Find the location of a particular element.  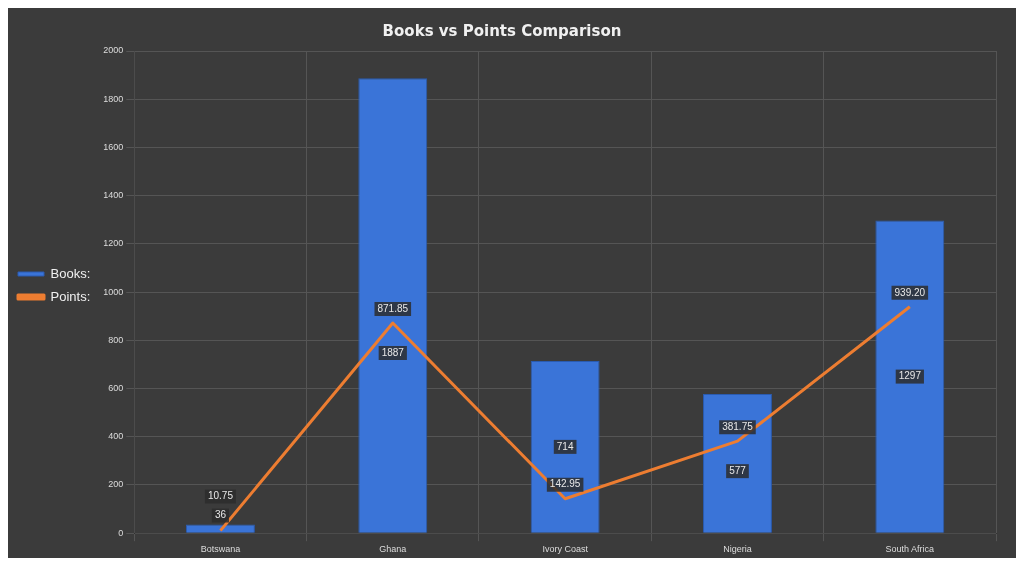

legend-label: Points: is located at coordinates (70, 296).